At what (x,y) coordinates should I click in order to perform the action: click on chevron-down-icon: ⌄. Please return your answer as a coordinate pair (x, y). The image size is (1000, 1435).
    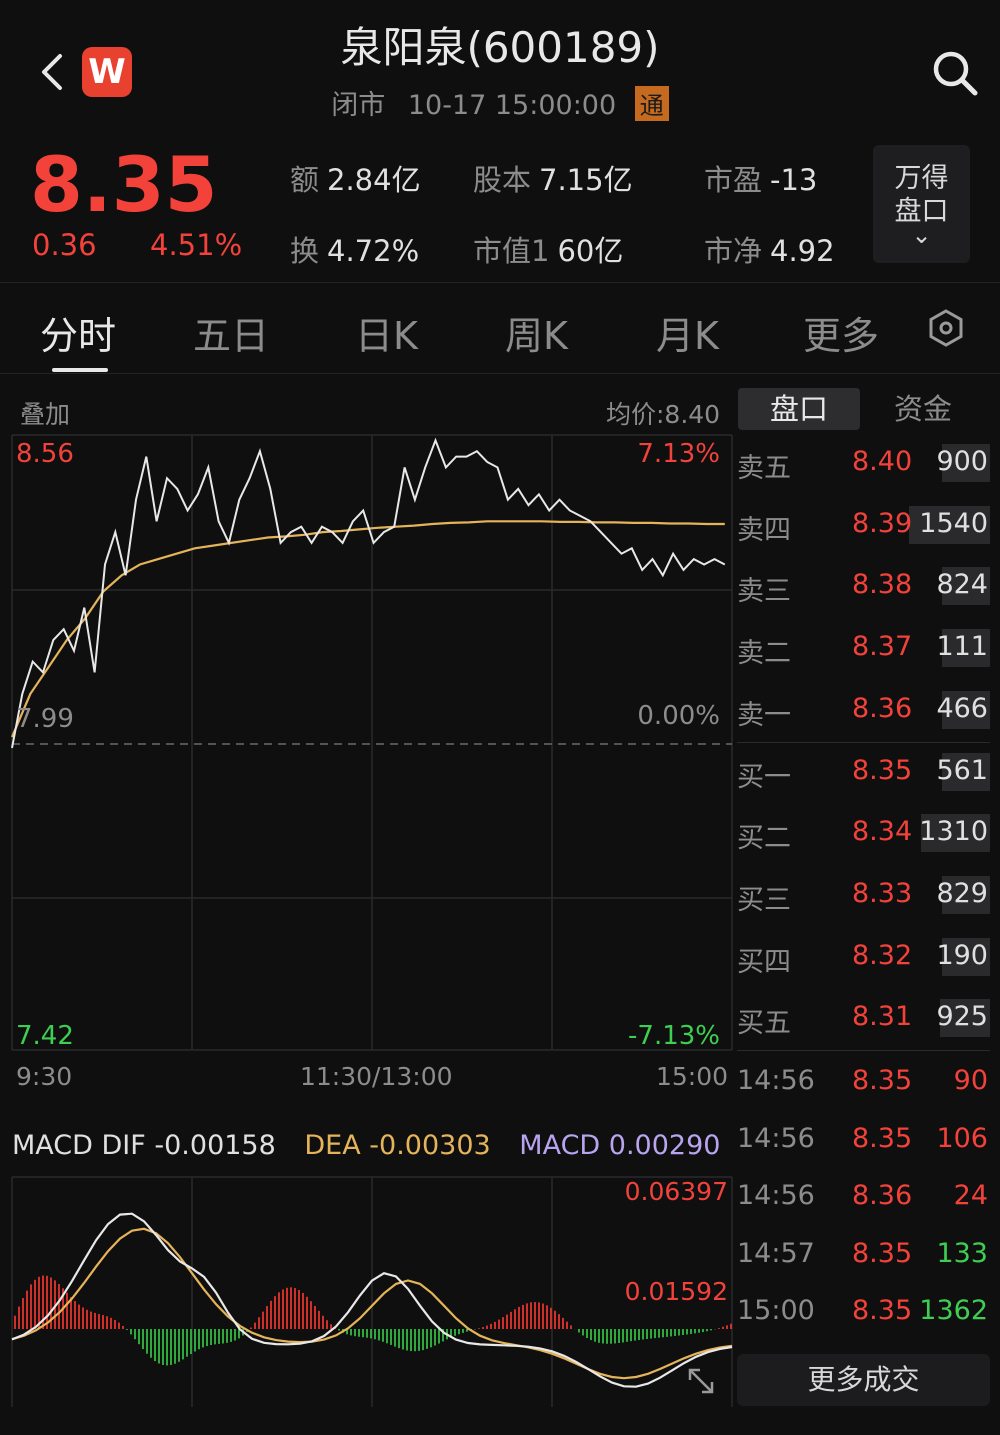
    Looking at the image, I should click on (921, 235).